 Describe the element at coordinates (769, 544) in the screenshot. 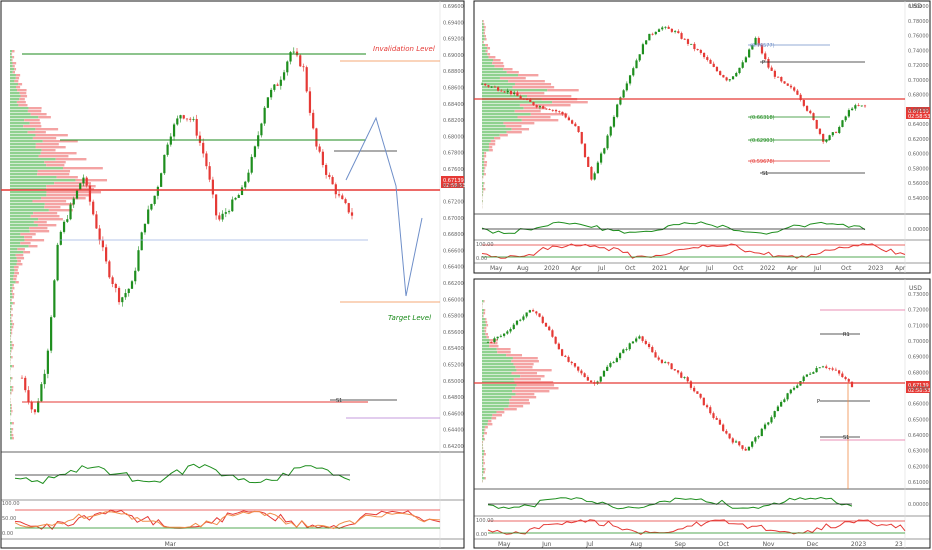

I see `x-tick-label: Nov` at that location.